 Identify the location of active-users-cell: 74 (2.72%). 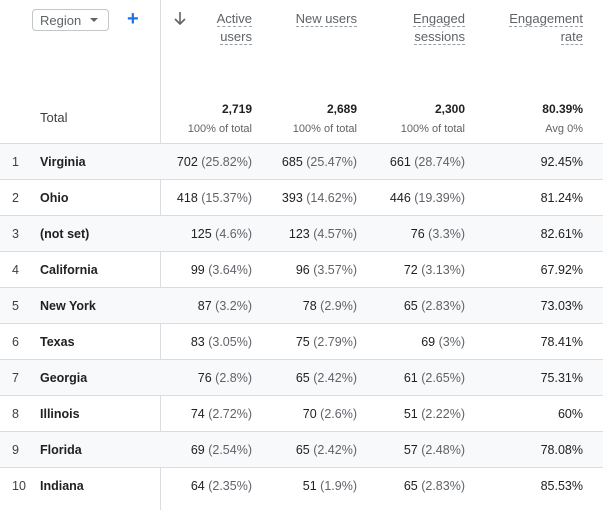
(221, 414).